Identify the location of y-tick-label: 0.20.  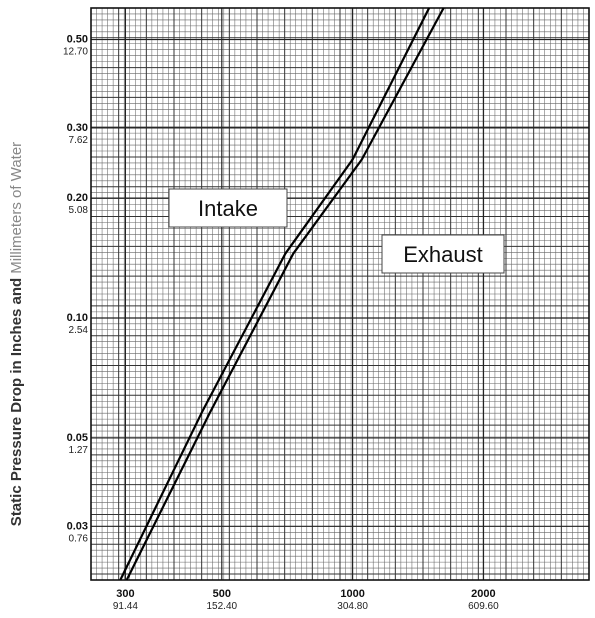
(77, 198).